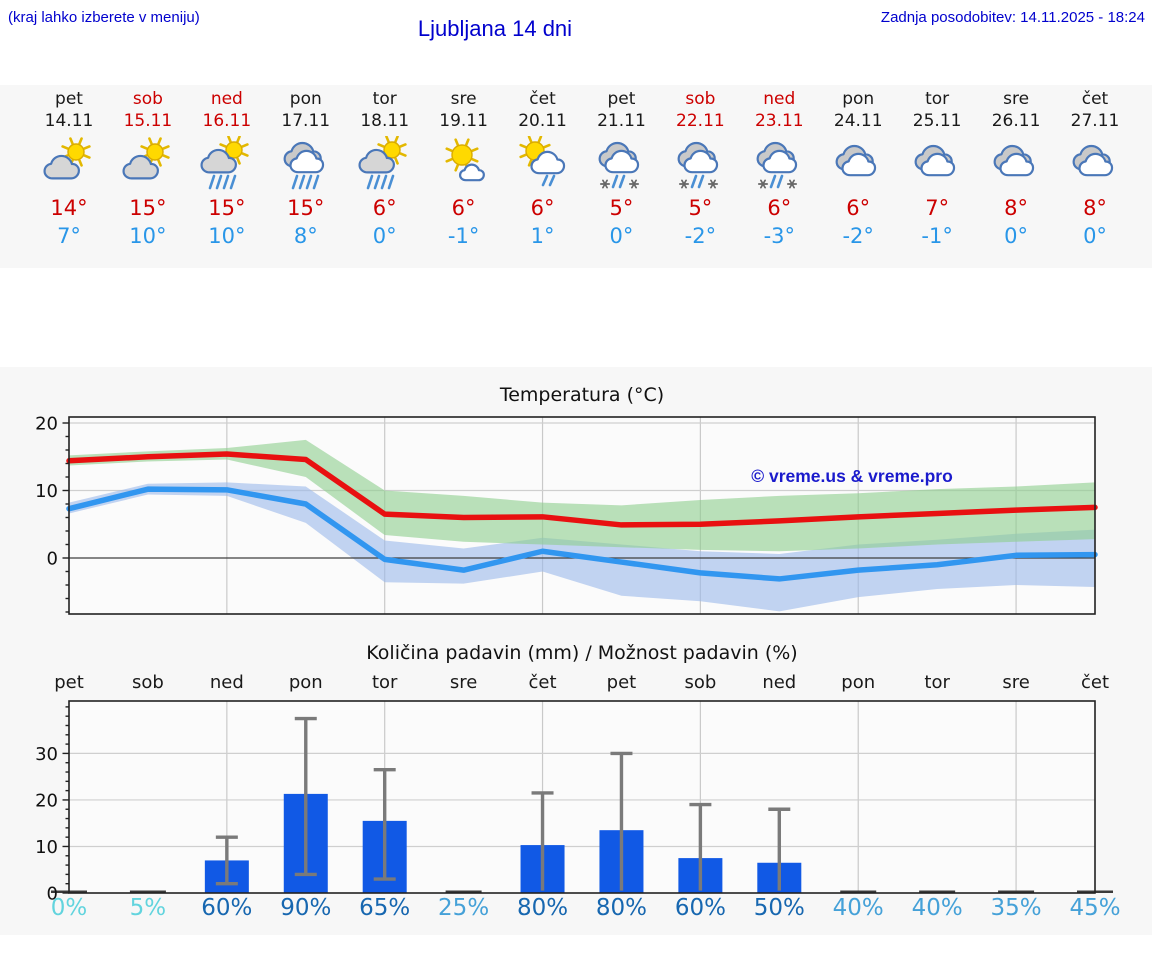 Image resolution: width=1152 pixels, height=975 pixels. I want to click on clouds-rain-icon, so click(306, 164).